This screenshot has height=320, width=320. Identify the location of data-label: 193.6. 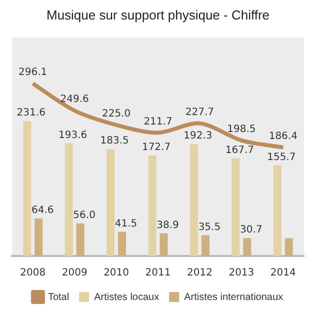
(73, 135).